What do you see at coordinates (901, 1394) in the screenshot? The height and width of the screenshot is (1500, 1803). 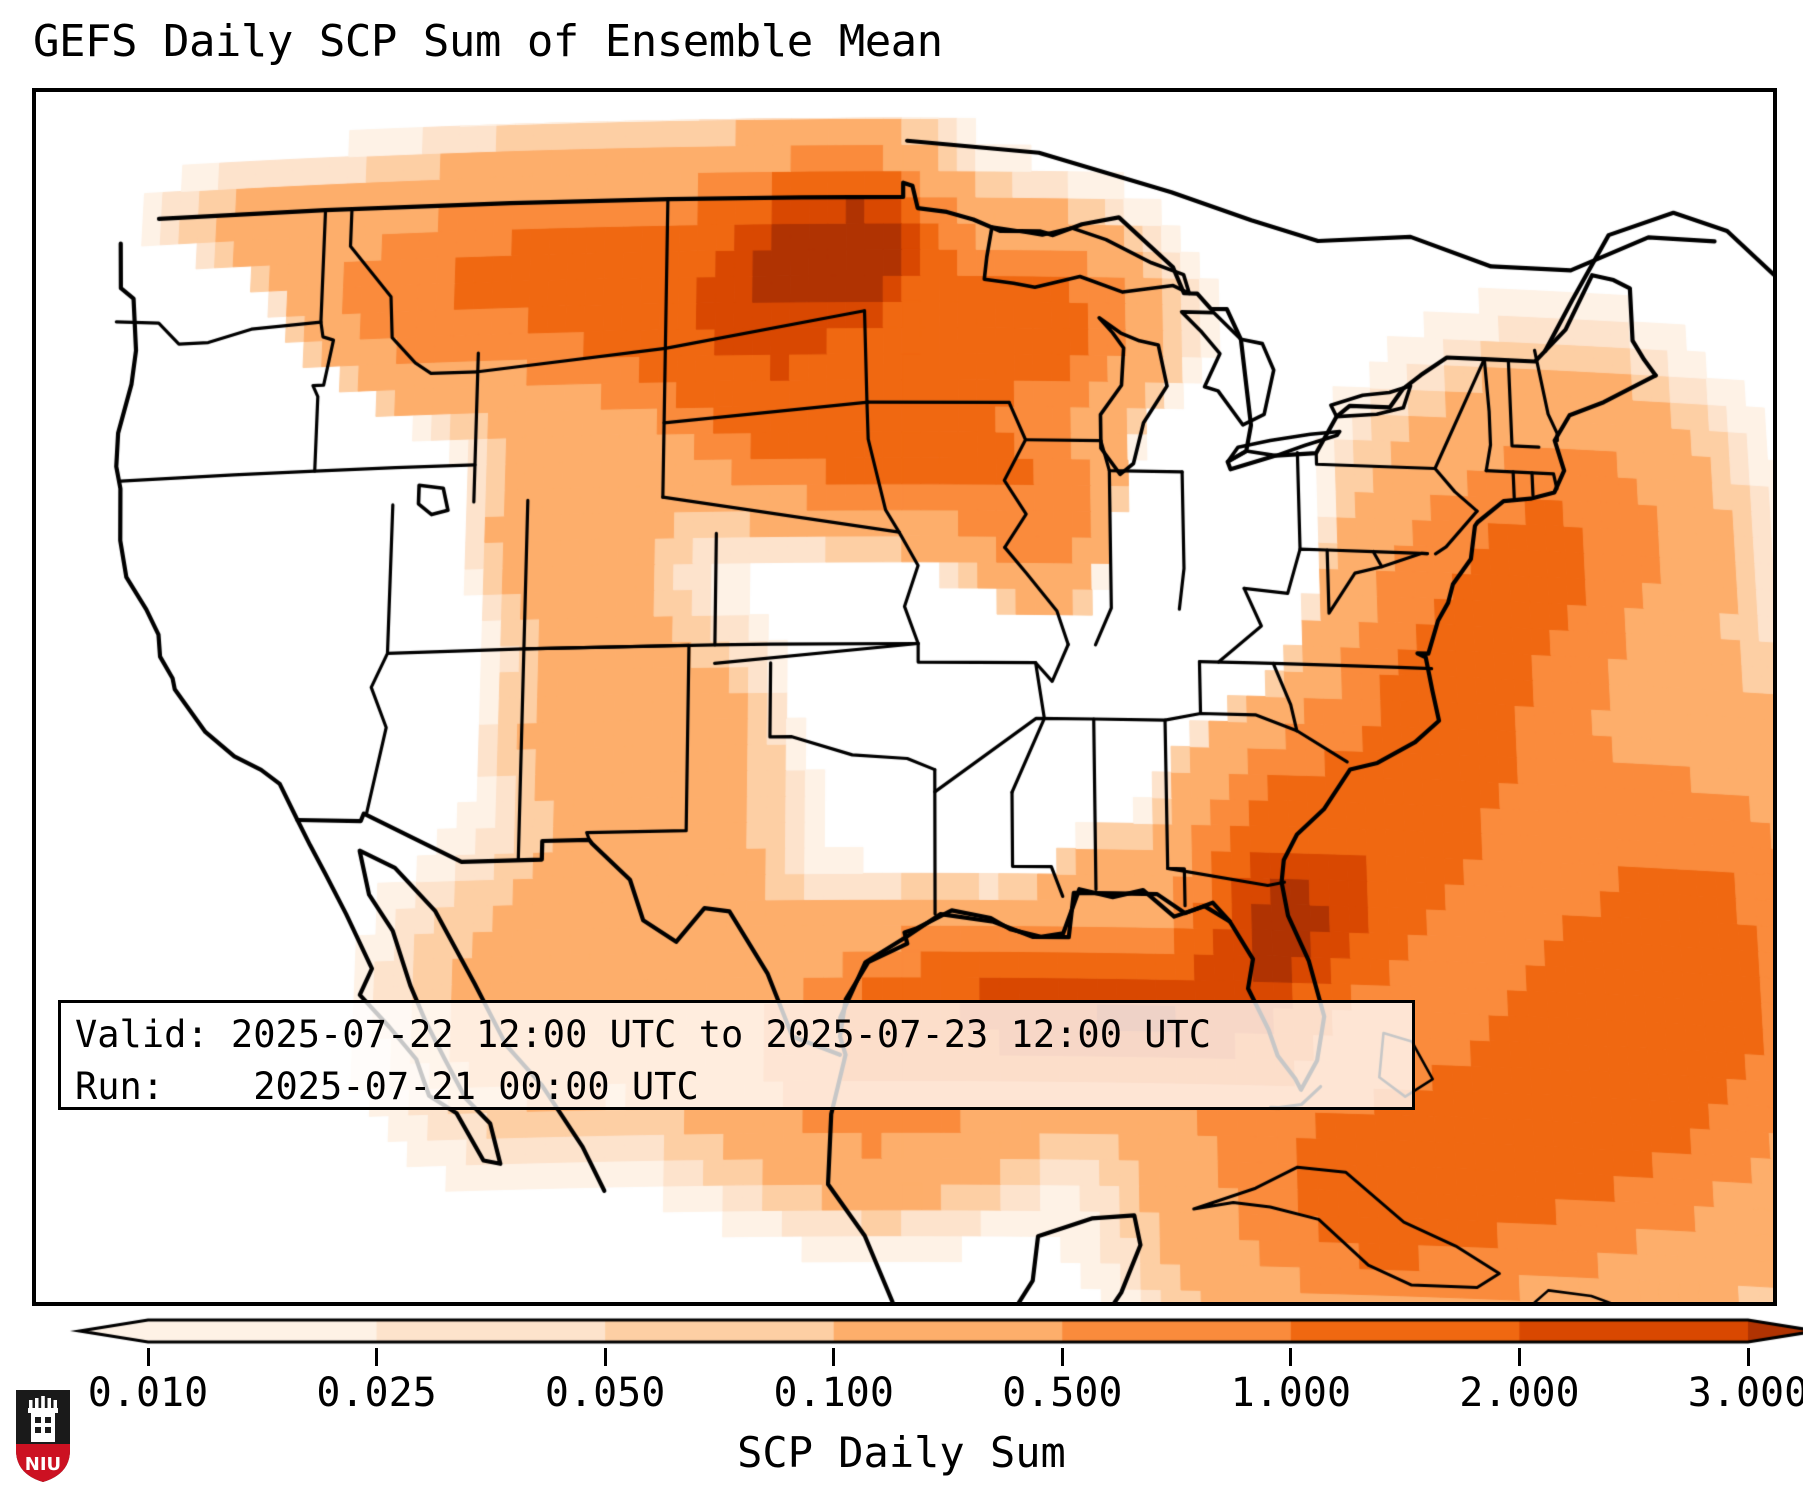 I see `colorbar-tick-labels: 0.010 0.025 0.050 0.100 0.500 1.000 2.000 3.000` at bounding box center [901, 1394].